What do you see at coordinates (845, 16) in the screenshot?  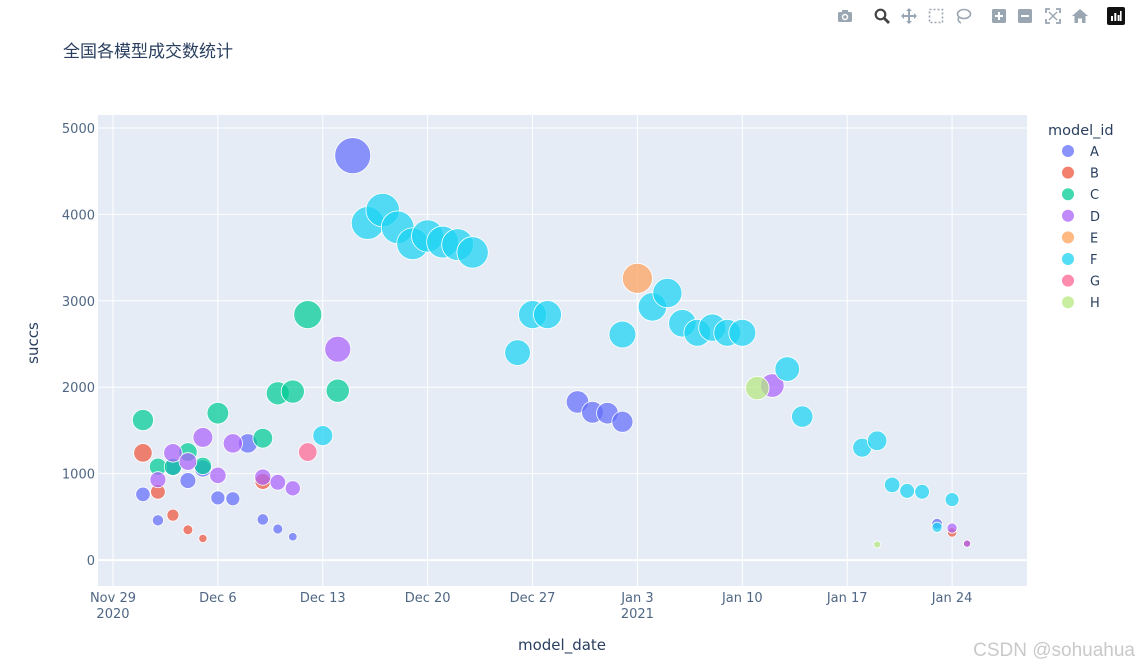 I see `camera-button` at bounding box center [845, 16].